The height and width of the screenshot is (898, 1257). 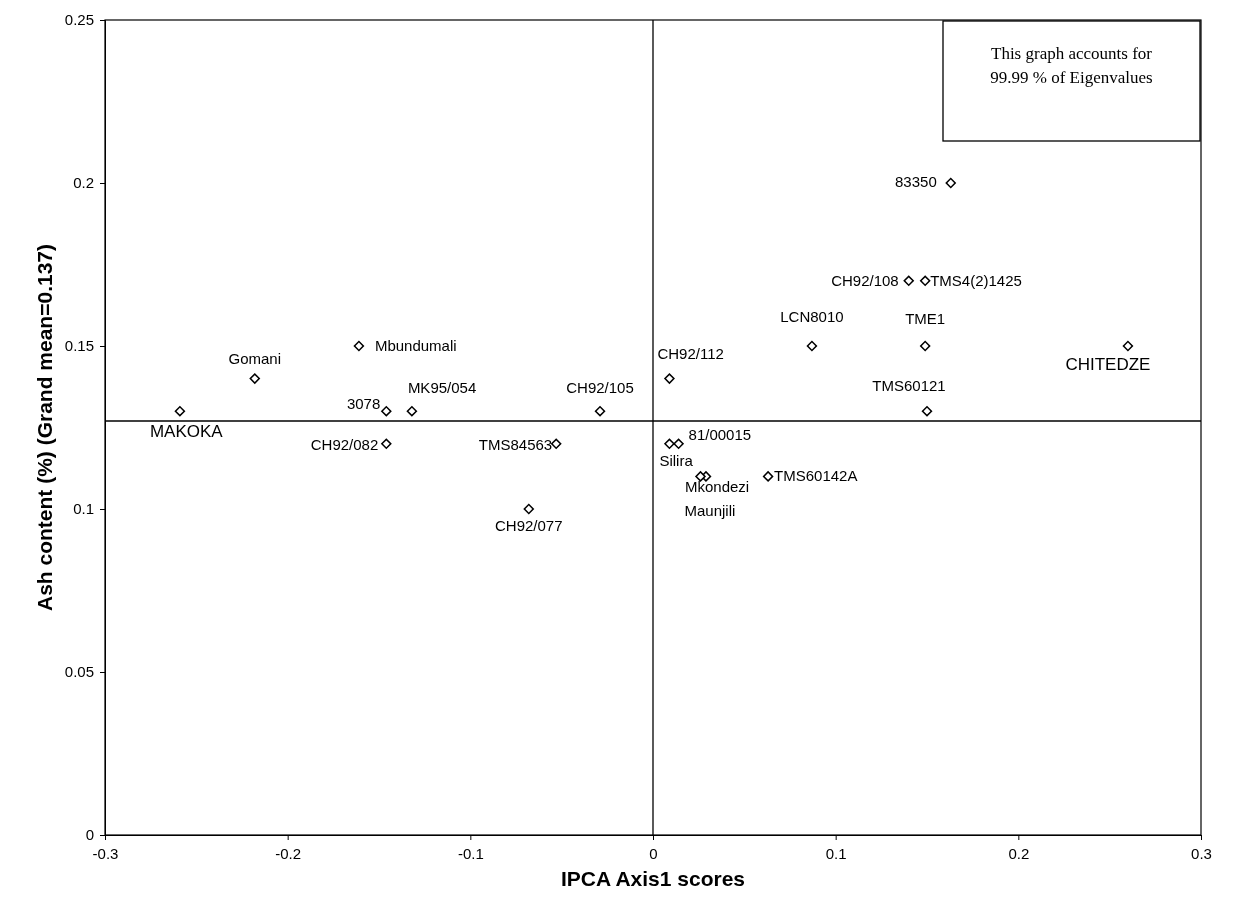 What do you see at coordinates (344, 444) in the screenshot?
I see `series-label: CH92/082` at bounding box center [344, 444].